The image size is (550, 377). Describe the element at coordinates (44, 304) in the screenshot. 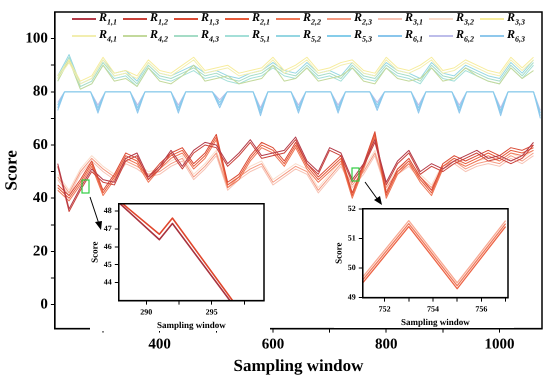

I see `y-tick-label: 0` at that location.